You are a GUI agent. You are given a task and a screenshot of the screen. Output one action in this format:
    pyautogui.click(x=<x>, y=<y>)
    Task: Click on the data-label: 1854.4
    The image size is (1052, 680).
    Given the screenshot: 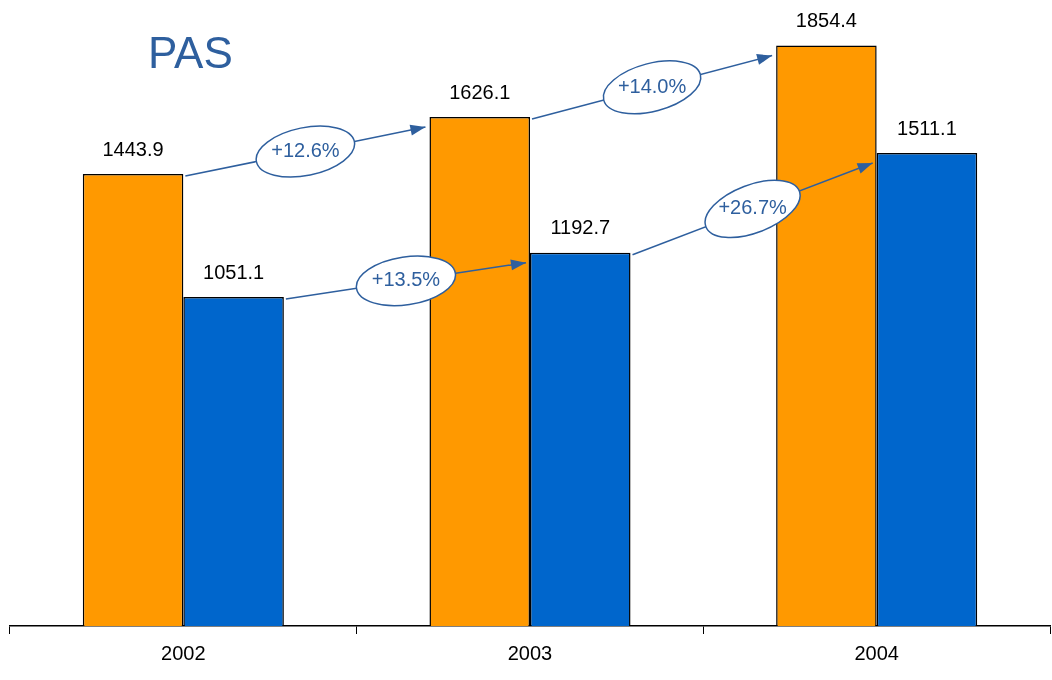 What is the action you would take?
    pyautogui.click(x=826, y=20)
    